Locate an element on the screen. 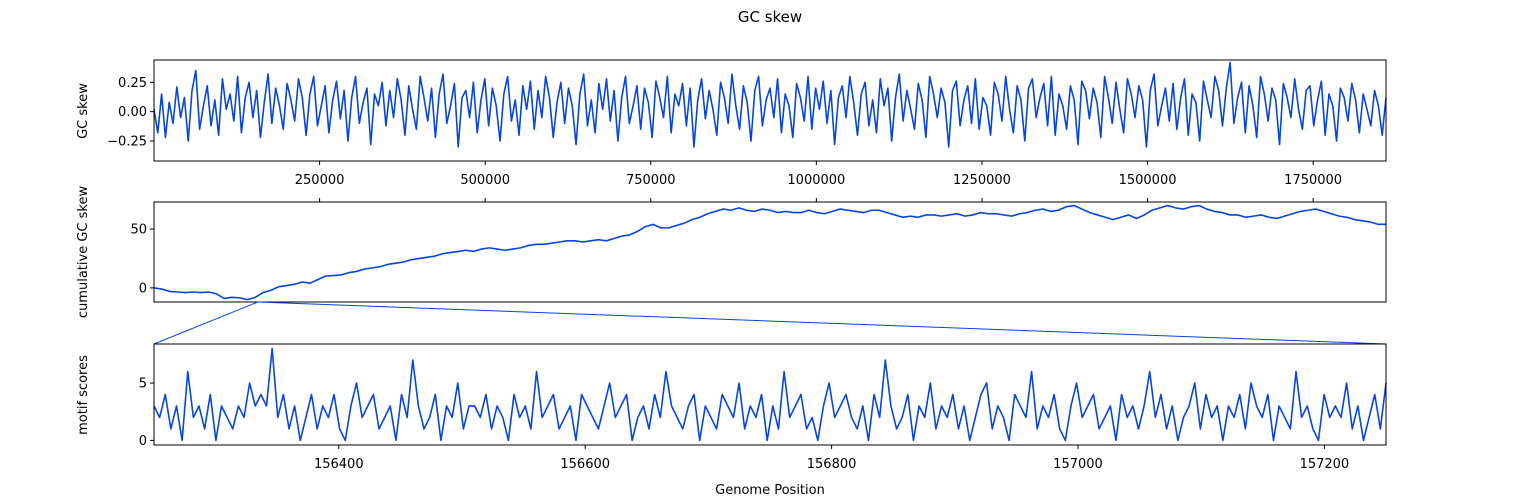  zoom-connector-right is located at coordinates (822, 323).